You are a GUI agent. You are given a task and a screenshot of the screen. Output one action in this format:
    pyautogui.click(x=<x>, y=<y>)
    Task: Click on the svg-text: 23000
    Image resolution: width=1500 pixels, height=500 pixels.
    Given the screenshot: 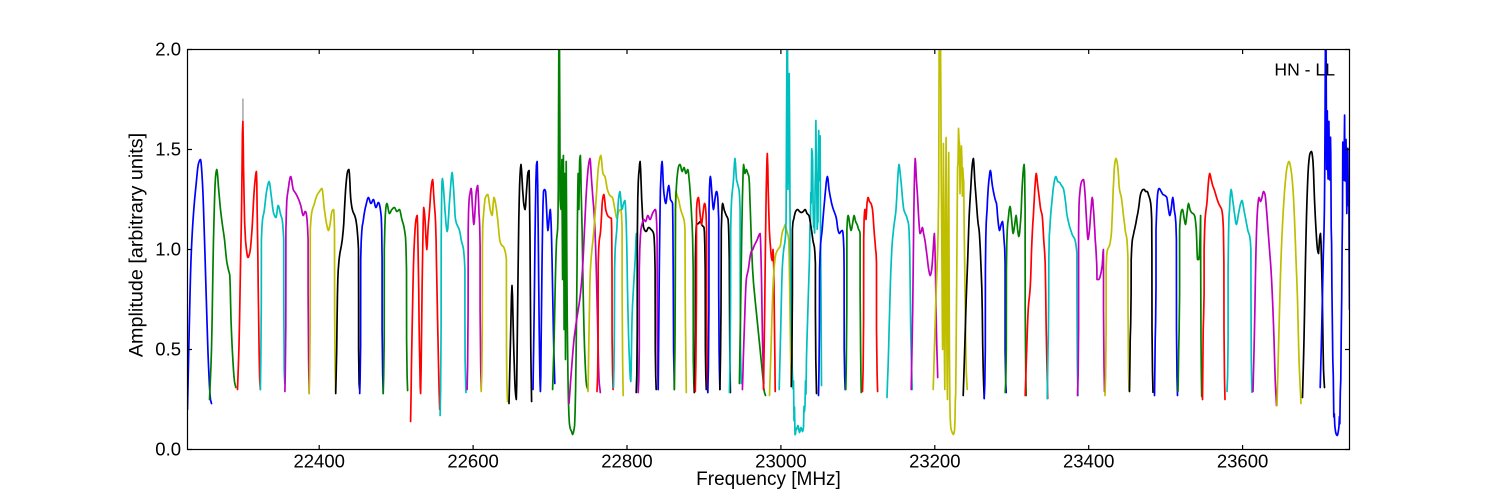 What is the action you would take?
    pyautogui.click(x=780, y=461)
    